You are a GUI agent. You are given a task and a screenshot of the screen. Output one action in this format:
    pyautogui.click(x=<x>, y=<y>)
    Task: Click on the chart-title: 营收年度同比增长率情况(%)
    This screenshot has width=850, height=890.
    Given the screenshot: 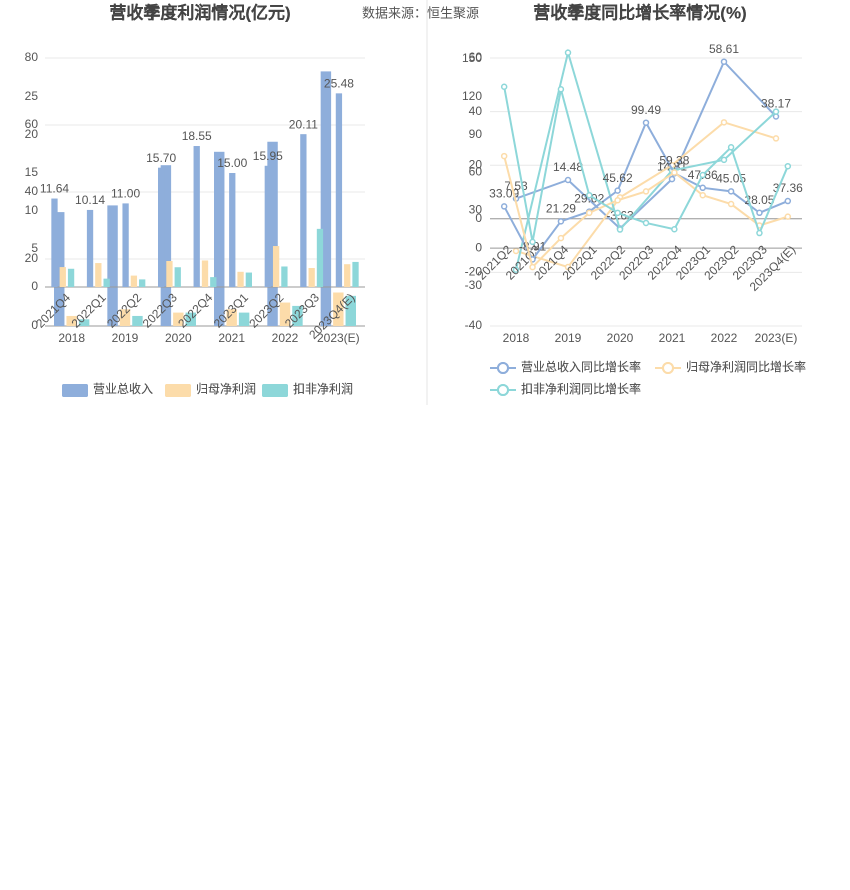 What is the action you would take?
    pyautogui.click(x=639, y=12)
    